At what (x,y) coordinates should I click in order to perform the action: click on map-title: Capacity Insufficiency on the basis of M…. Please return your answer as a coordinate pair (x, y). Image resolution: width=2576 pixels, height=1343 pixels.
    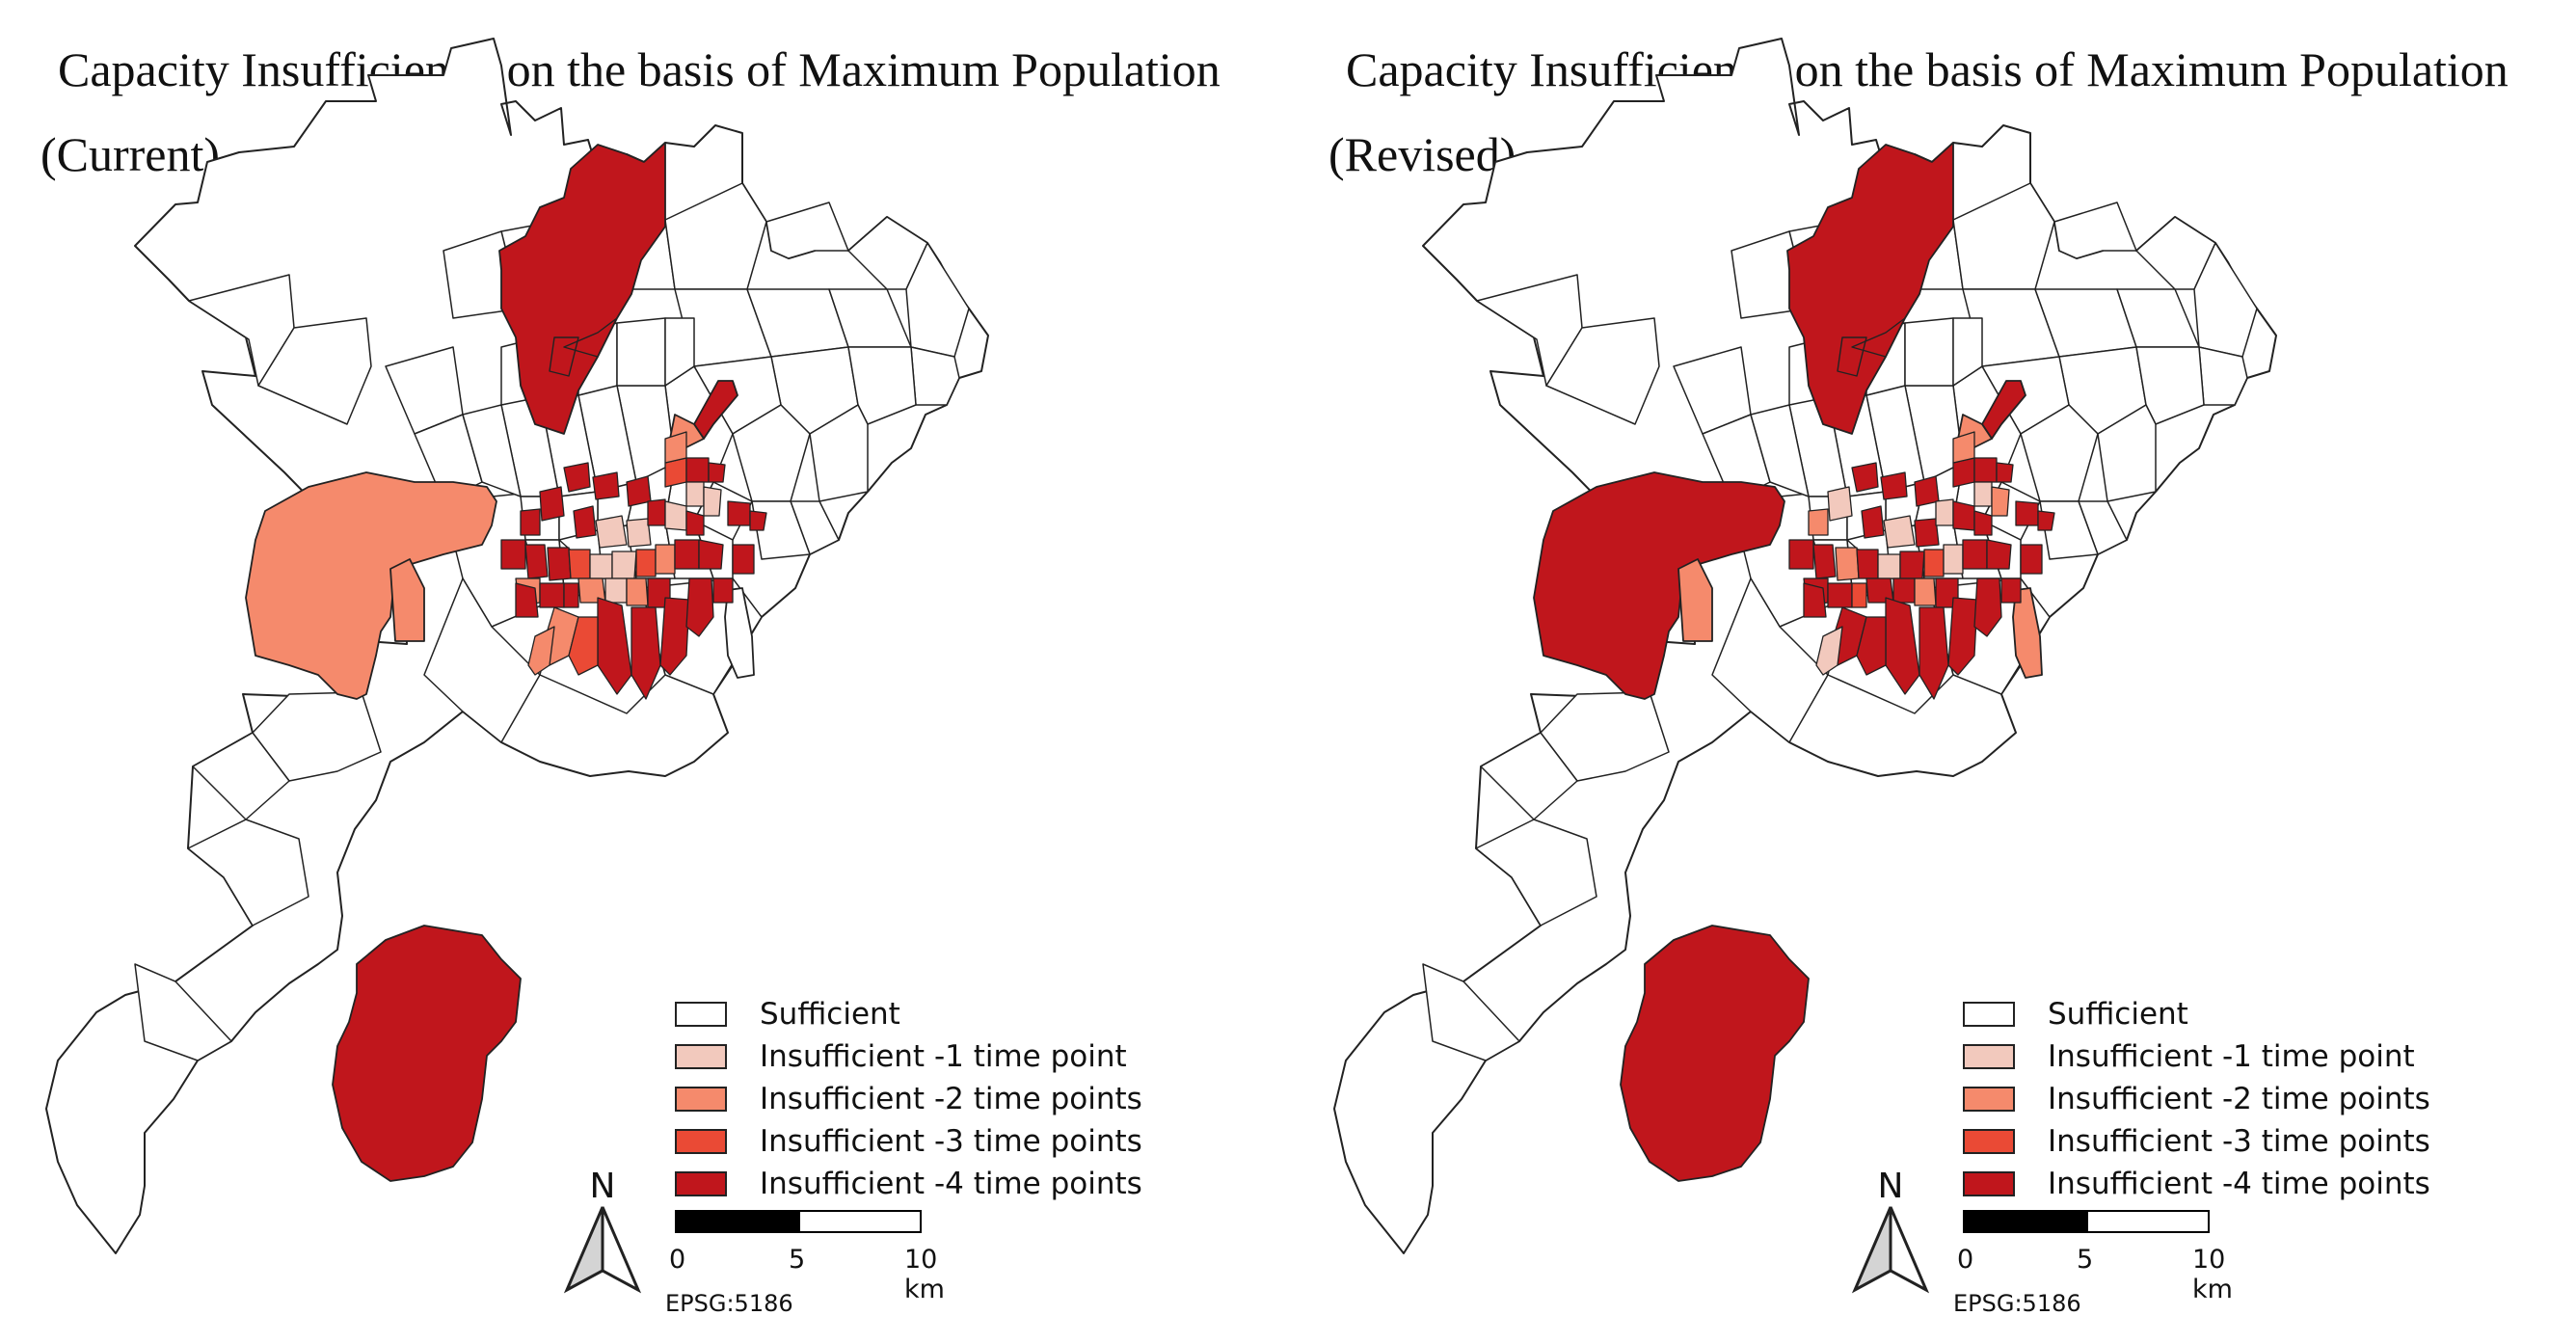
    Looking at the image, I should click on (630, 112).